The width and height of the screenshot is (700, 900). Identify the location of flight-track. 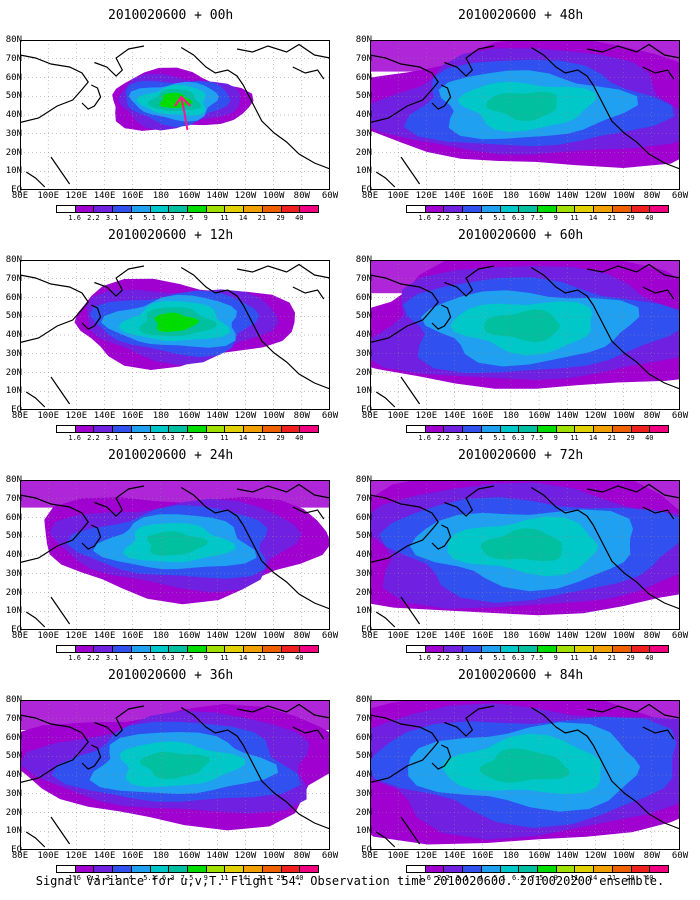
(183, 113).